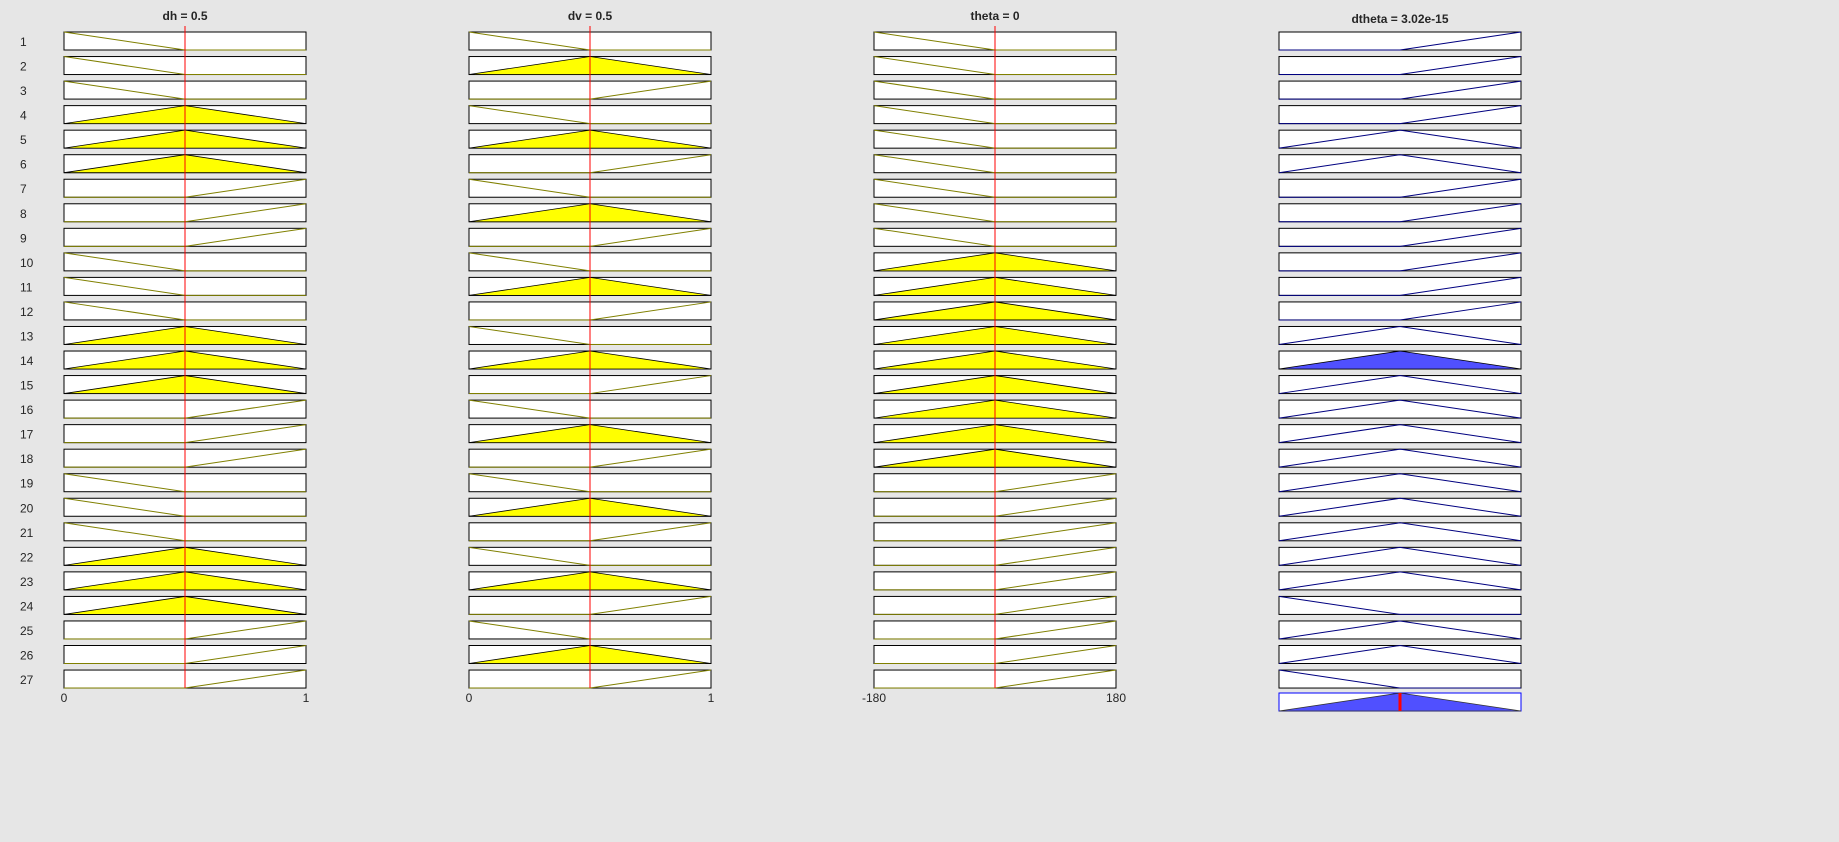 This screenshot has height=842, width=1839. I want to click on rule-2-dtheta-mf, so click(1400, 66).